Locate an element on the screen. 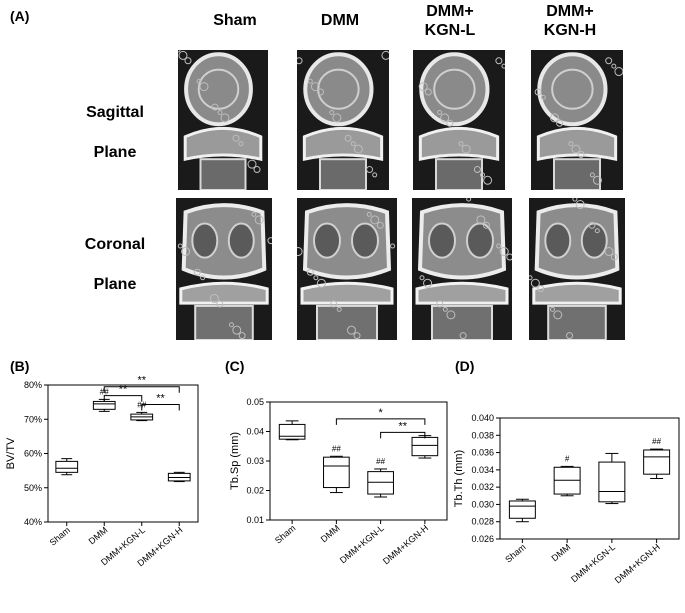 The image size is (685, 613). y-tick-label: 0.040 is located at coordinates (482, 418).